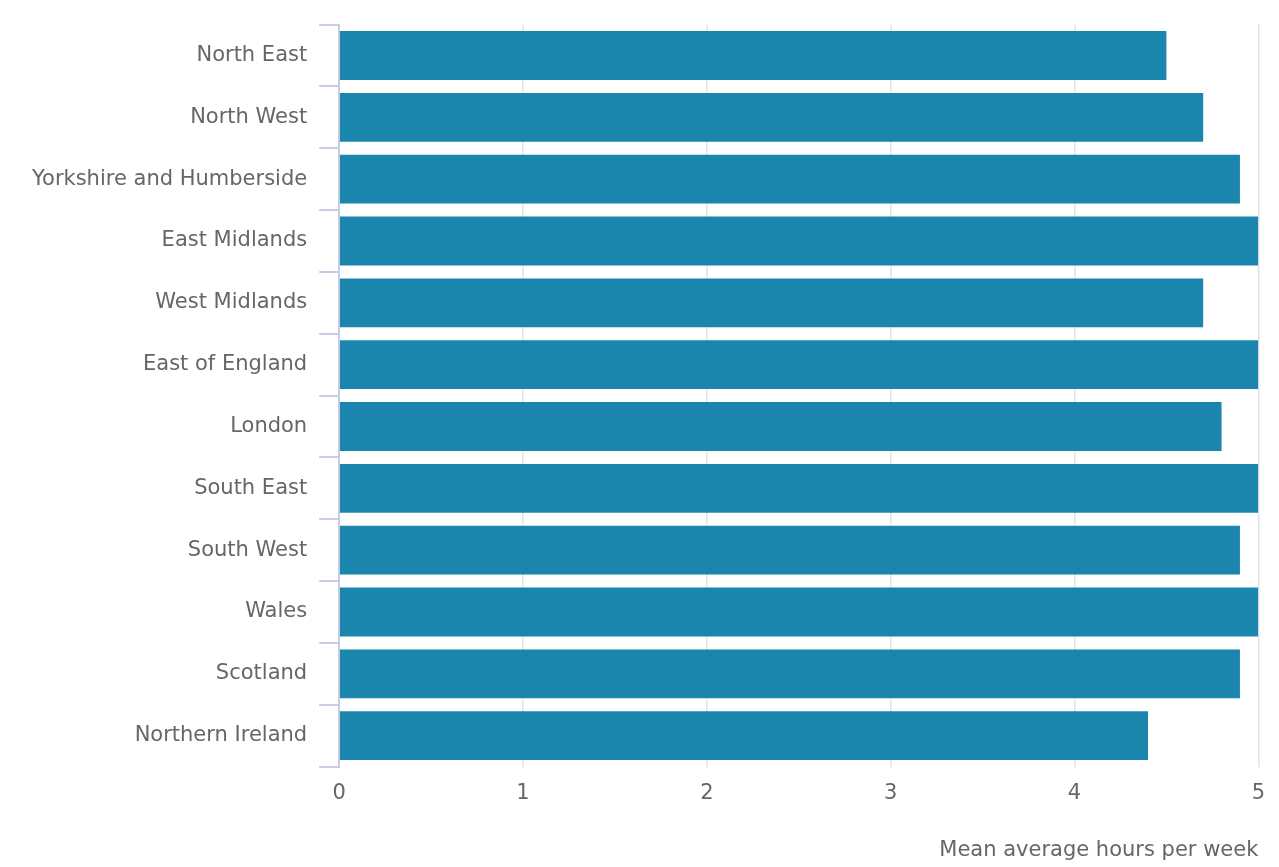  What do you see at coordinates (247, 548) in the screenshot?
I see `y-tick-label: South West` at bounding box center [247, 548].